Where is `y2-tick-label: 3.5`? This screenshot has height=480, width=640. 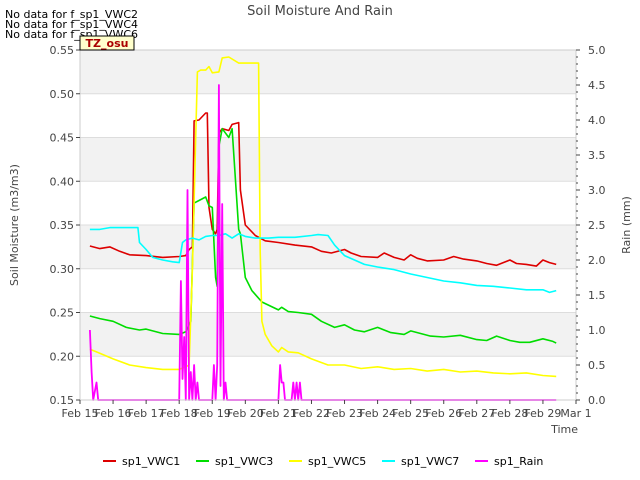 y2-tick-label: 3.5 is located at coordinates (597, 155).